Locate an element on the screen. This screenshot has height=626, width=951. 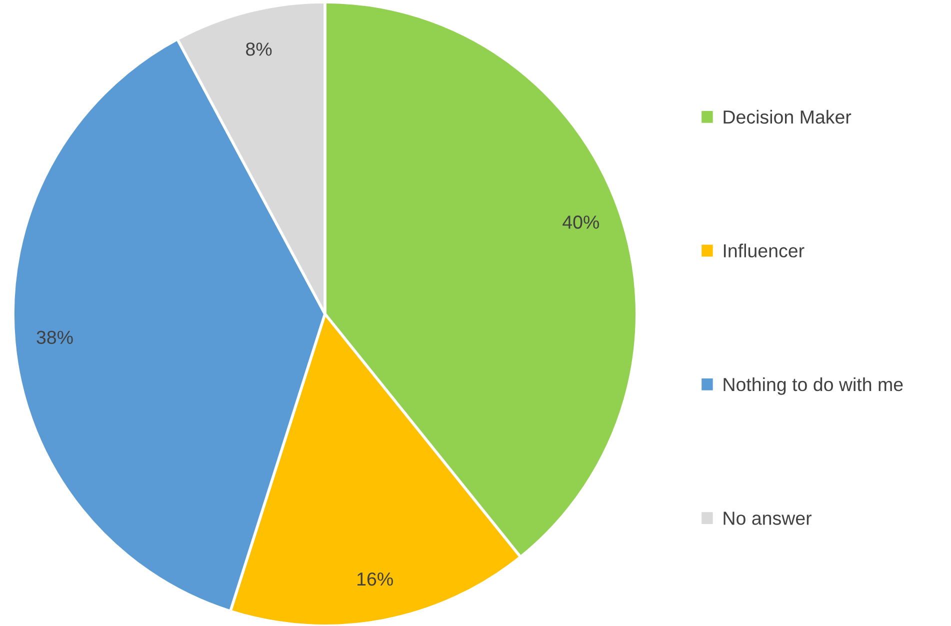
legend-label: Influencer is located at coordinates (764, 251).